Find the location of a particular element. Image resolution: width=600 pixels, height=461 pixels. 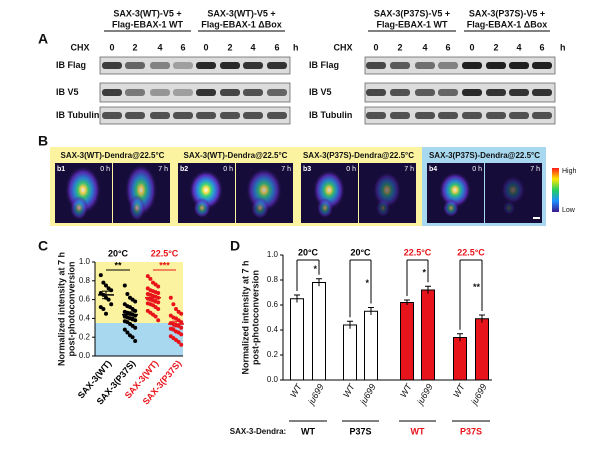

group-title: SAX-3(WT)-V5 + is located at coordinates (147, 13).